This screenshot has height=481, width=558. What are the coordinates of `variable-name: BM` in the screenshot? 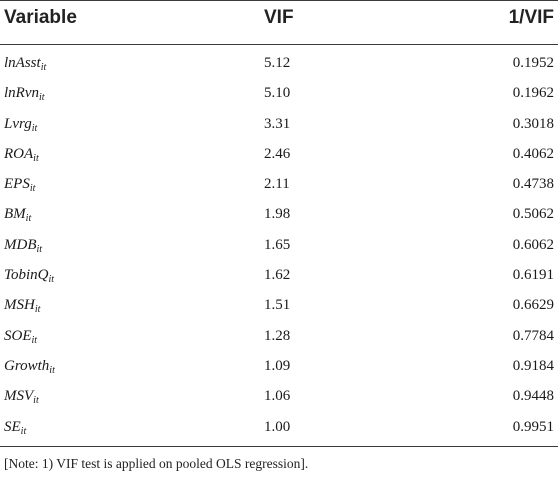 It's located at (15, 214).